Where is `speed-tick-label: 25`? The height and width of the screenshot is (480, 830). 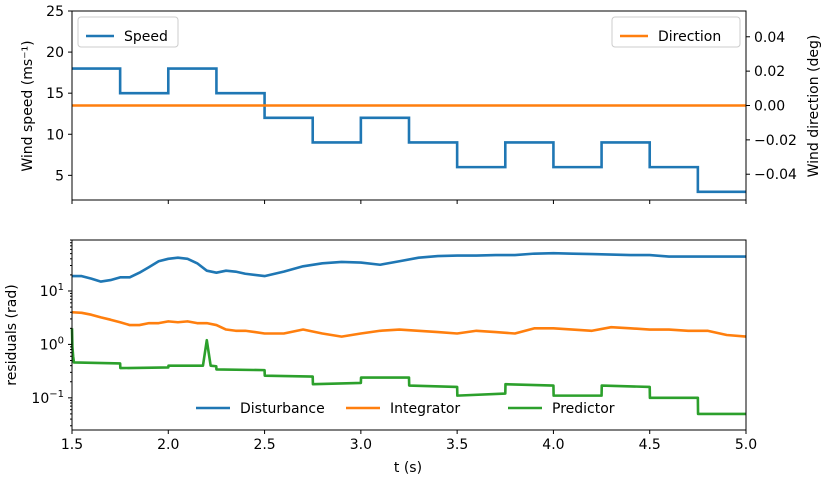
speed-tick-label: 25 is located at coordinates (55, 12).